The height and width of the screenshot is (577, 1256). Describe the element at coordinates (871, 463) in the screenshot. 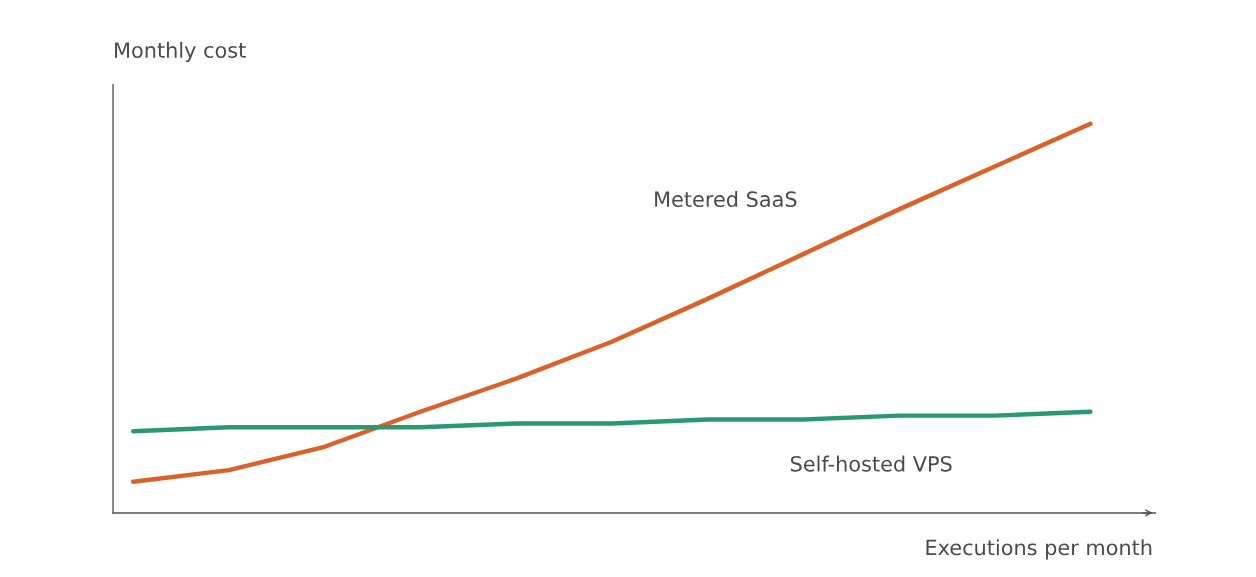

I see `series-label: Self-hosted VPS` at that location.